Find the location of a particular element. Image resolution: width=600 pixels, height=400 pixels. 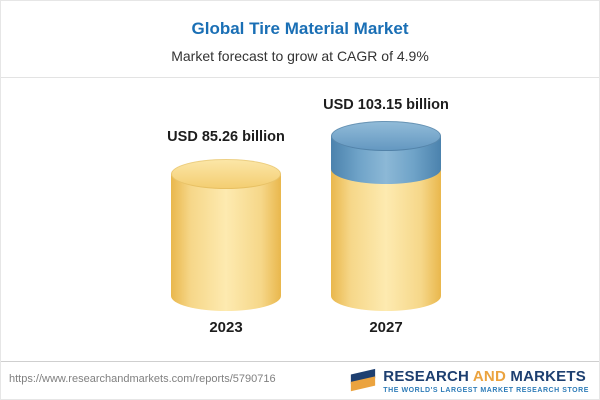

cylinder-top-2023 is located at coordinates (226, 174).